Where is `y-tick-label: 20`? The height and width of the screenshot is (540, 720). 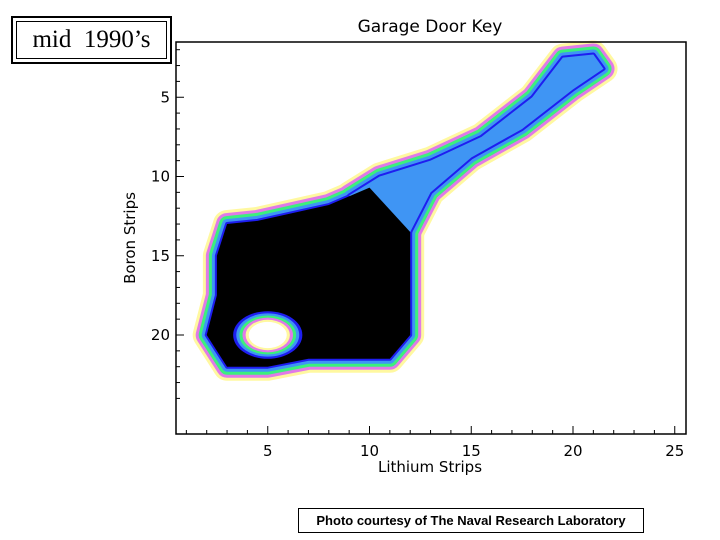 y-tick-label: 20 is located at coordinates (160, 335).